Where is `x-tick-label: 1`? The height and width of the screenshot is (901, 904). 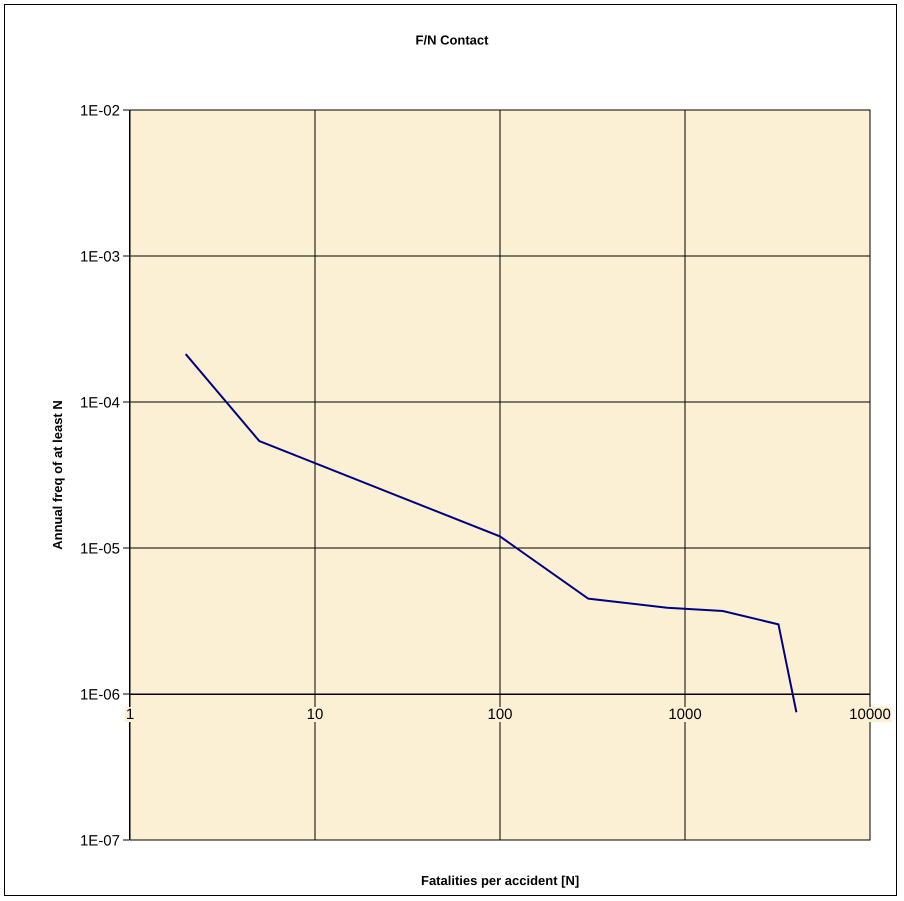 x-tick-label: 1 is located at coordinates (130, 714).